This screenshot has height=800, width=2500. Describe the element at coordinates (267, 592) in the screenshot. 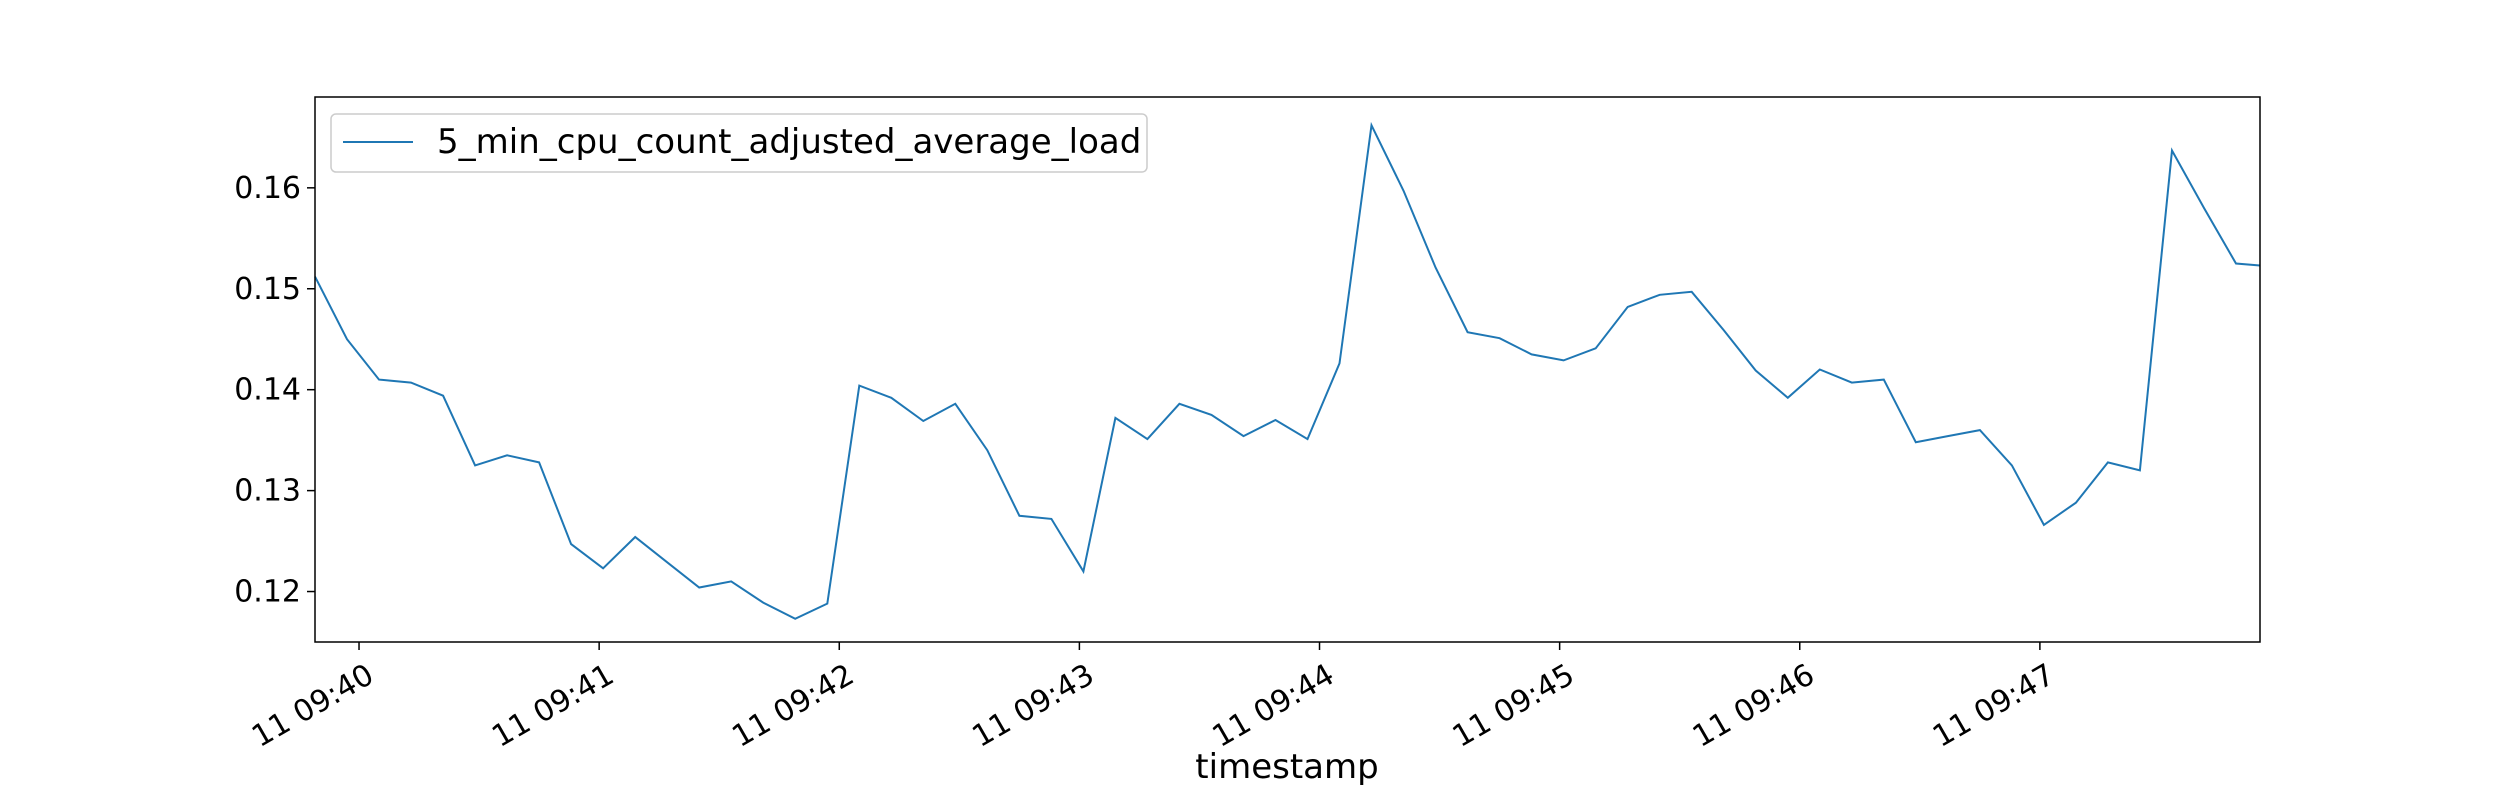

I see `y-tick-label: 0.12` at that location.